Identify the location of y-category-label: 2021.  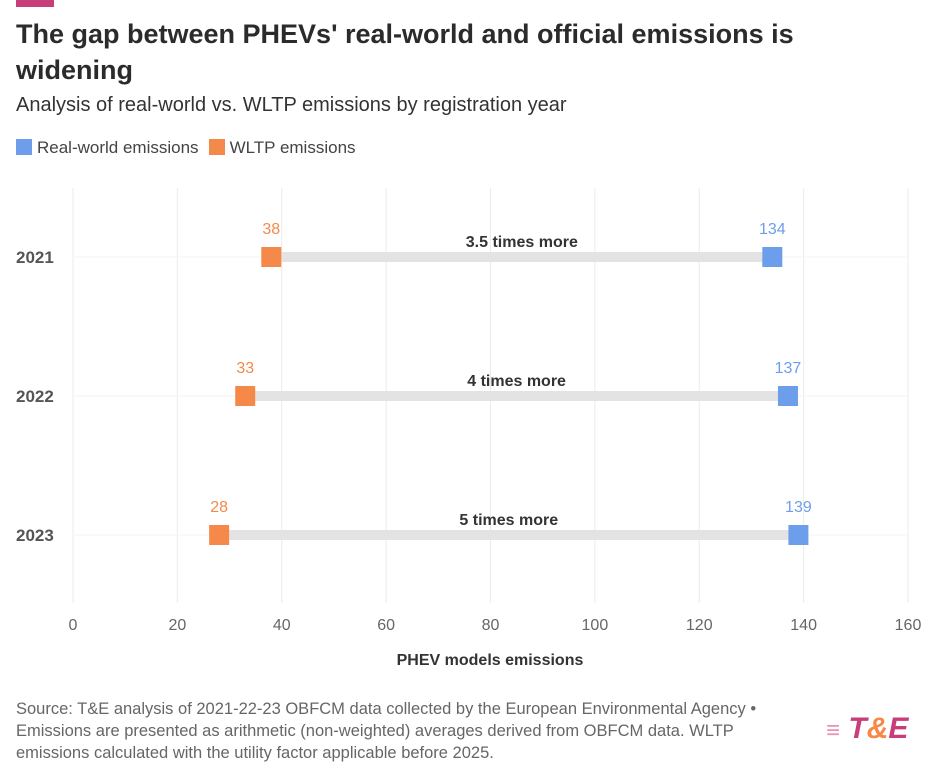
(35, 257).